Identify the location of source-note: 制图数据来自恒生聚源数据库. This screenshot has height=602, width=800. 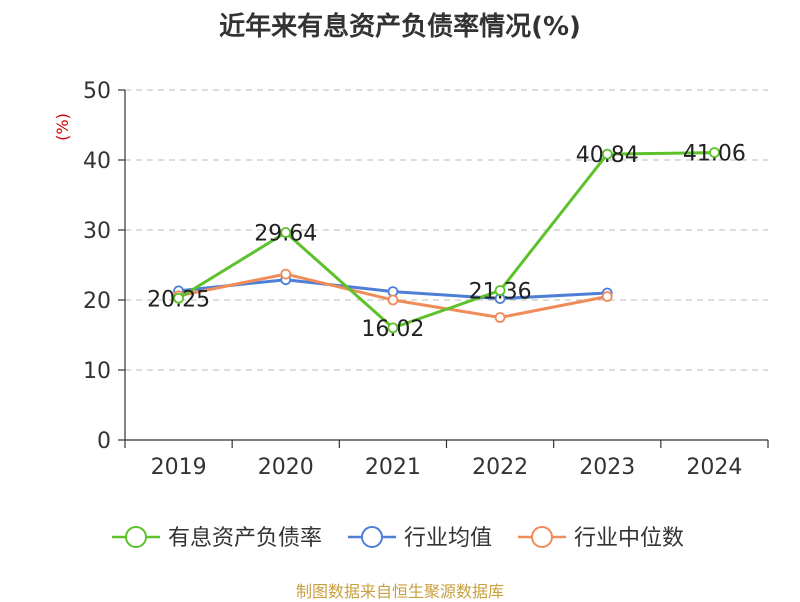
(399, 591).